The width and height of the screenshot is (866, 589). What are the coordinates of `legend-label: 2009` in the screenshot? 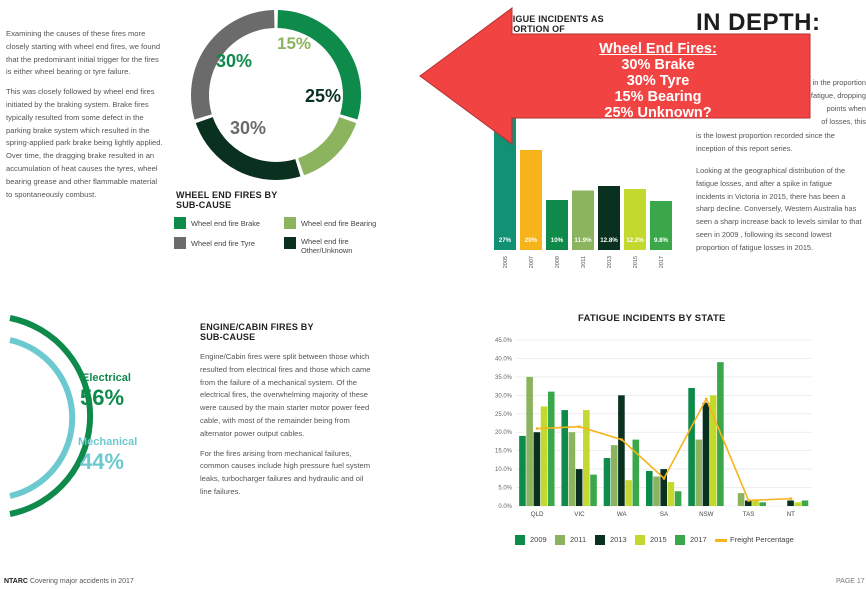 It's located at (538, 539).